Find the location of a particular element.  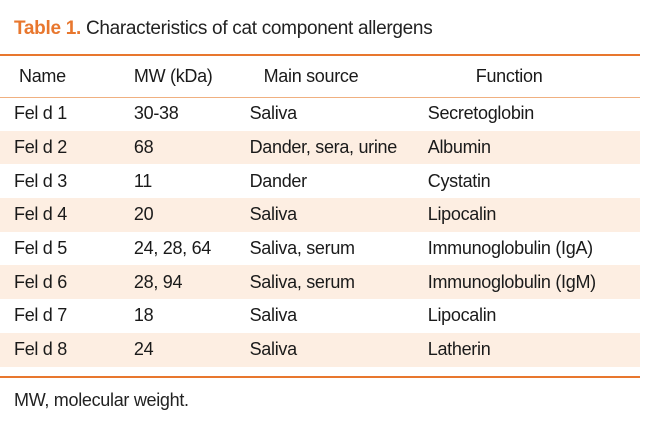

header-mw: MW (kDa) is located at coordinates (173, 76).